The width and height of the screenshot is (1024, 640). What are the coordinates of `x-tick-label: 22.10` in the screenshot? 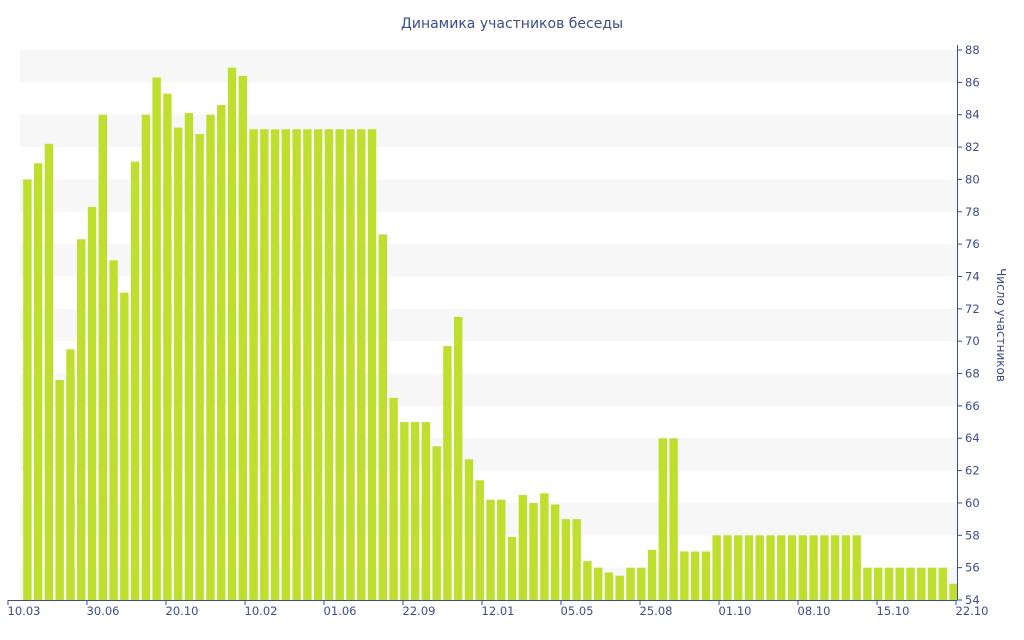 It's located at (972, 611).